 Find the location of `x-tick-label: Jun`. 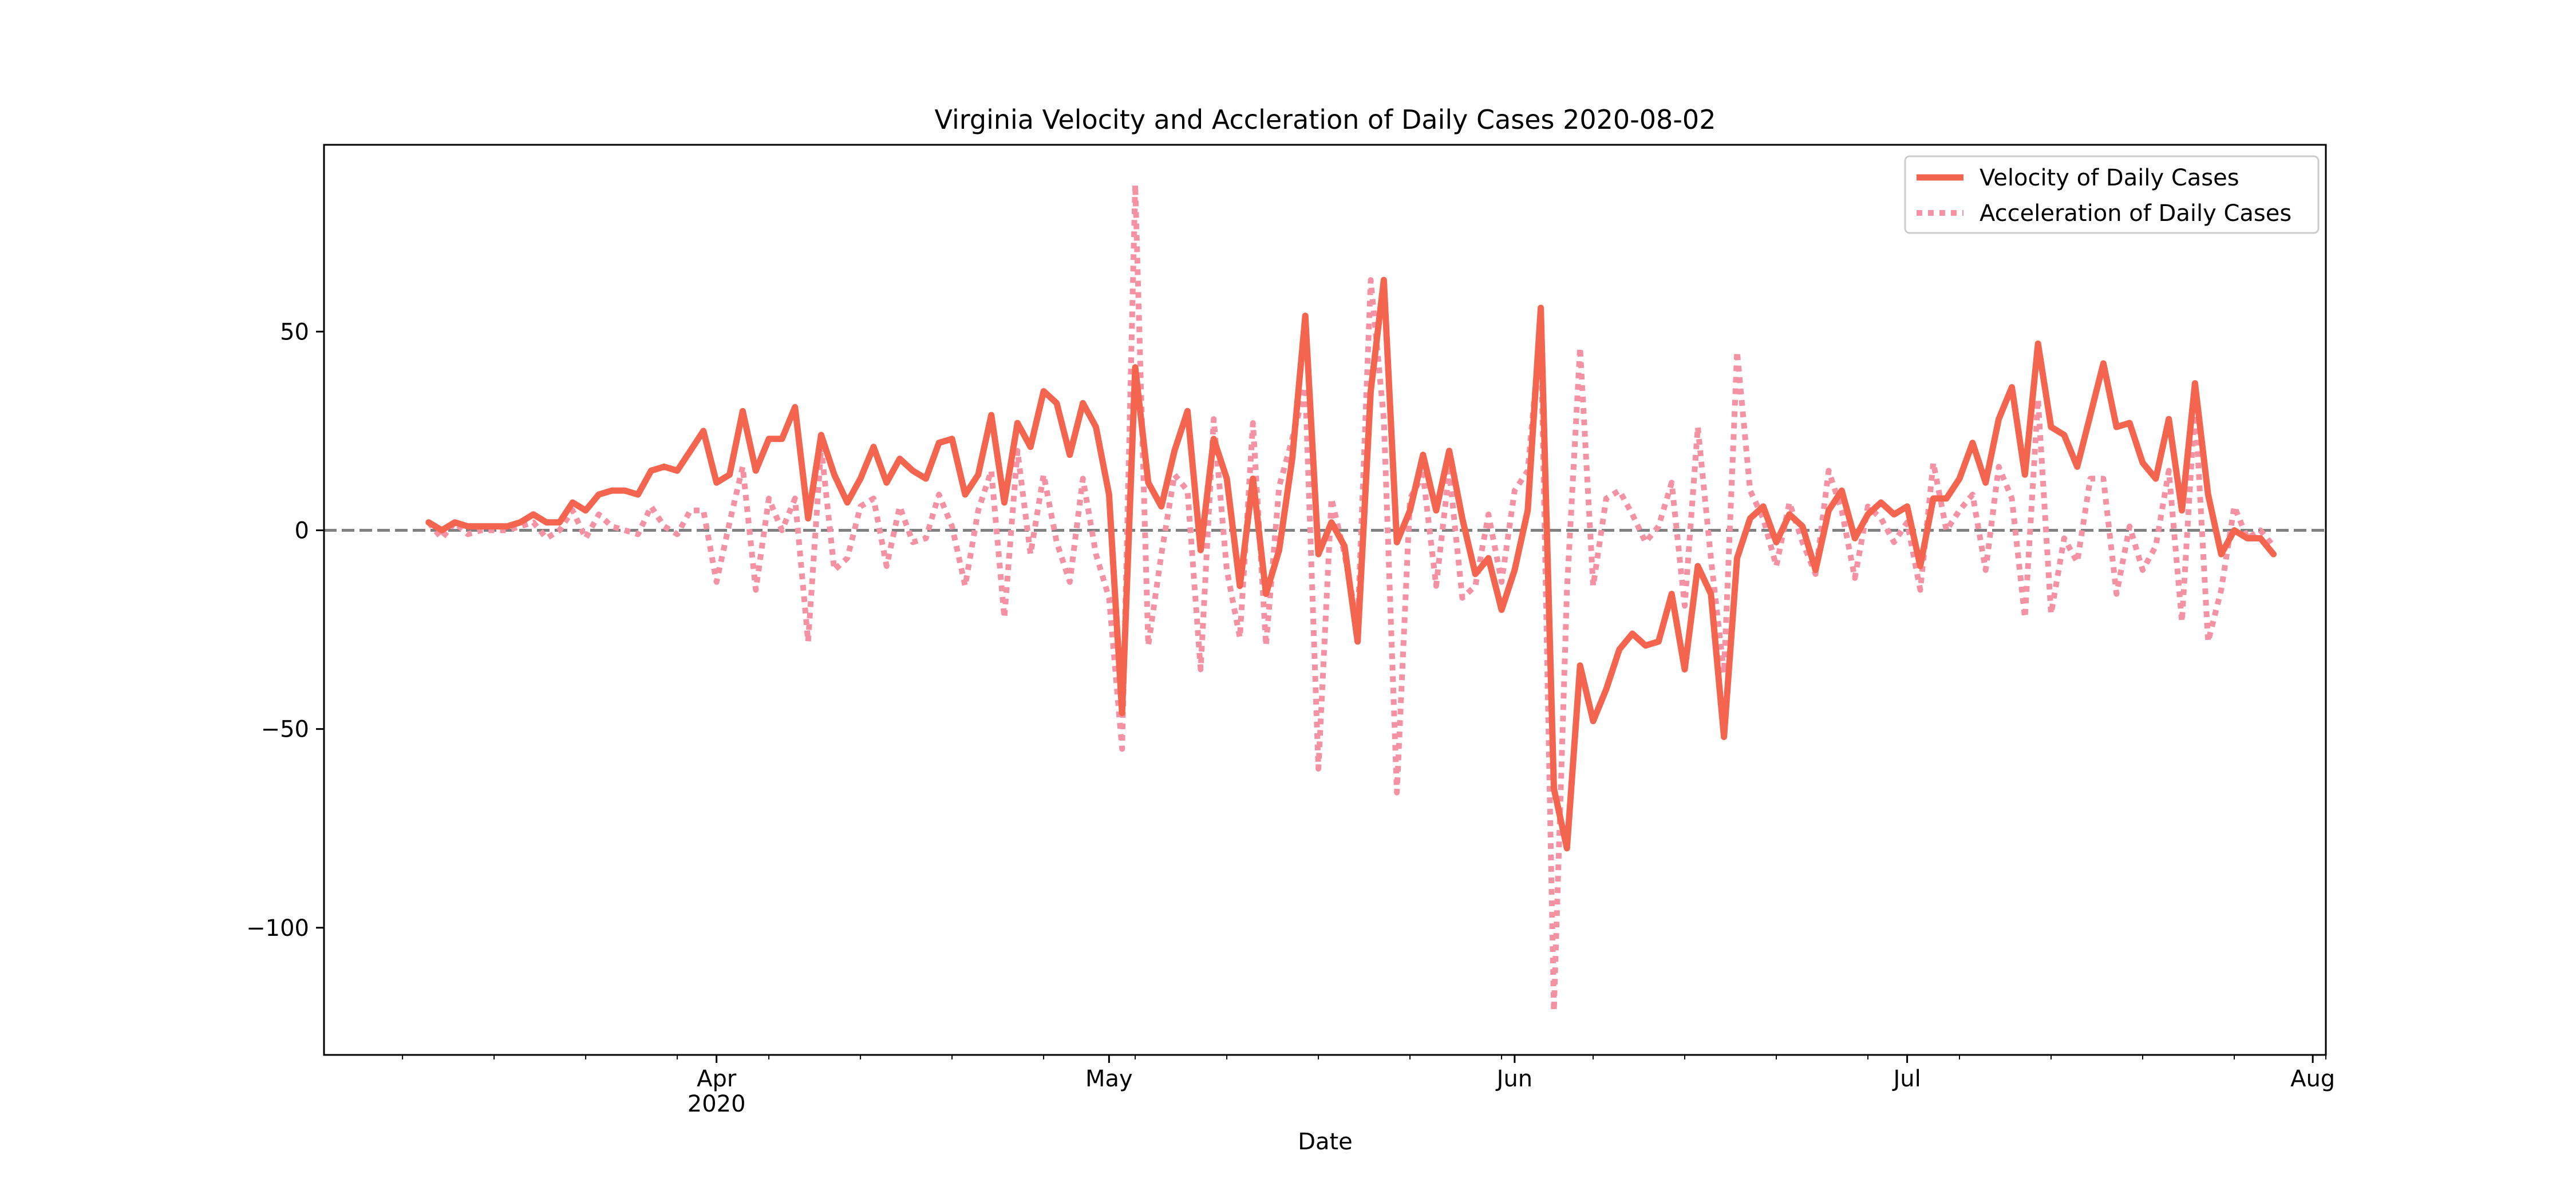

x-tick-label: Jun is located at coordinates (1514, 1079).